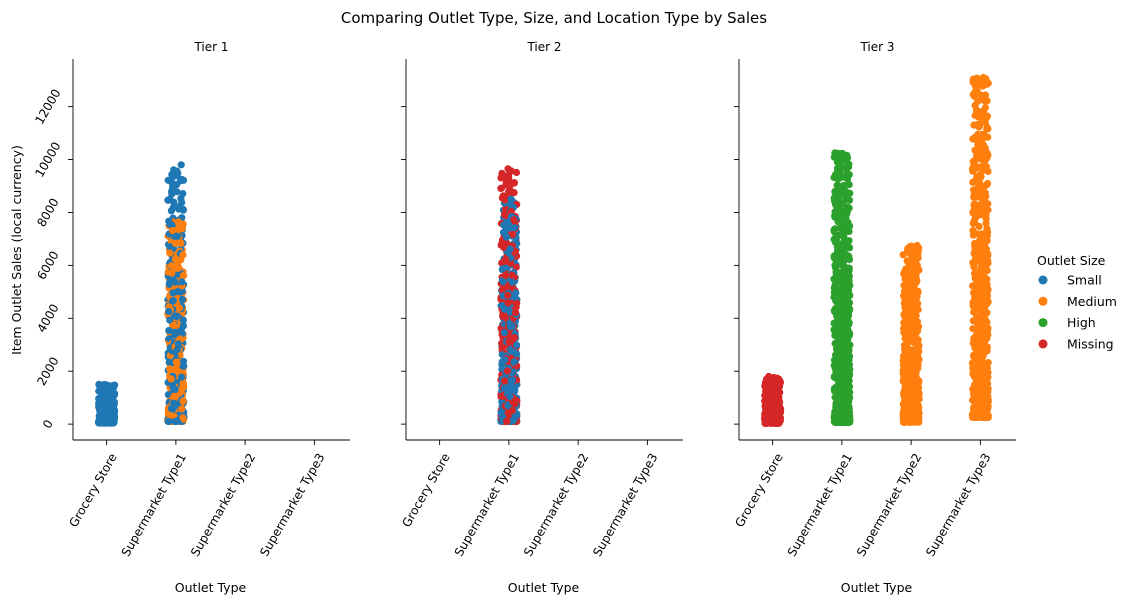 This screenshot has width=1134, height=604. What do you see at coordinates (543, 47) in the screenshot?
I see `panel-title: Tier 2` at bounding box center [543, 47].